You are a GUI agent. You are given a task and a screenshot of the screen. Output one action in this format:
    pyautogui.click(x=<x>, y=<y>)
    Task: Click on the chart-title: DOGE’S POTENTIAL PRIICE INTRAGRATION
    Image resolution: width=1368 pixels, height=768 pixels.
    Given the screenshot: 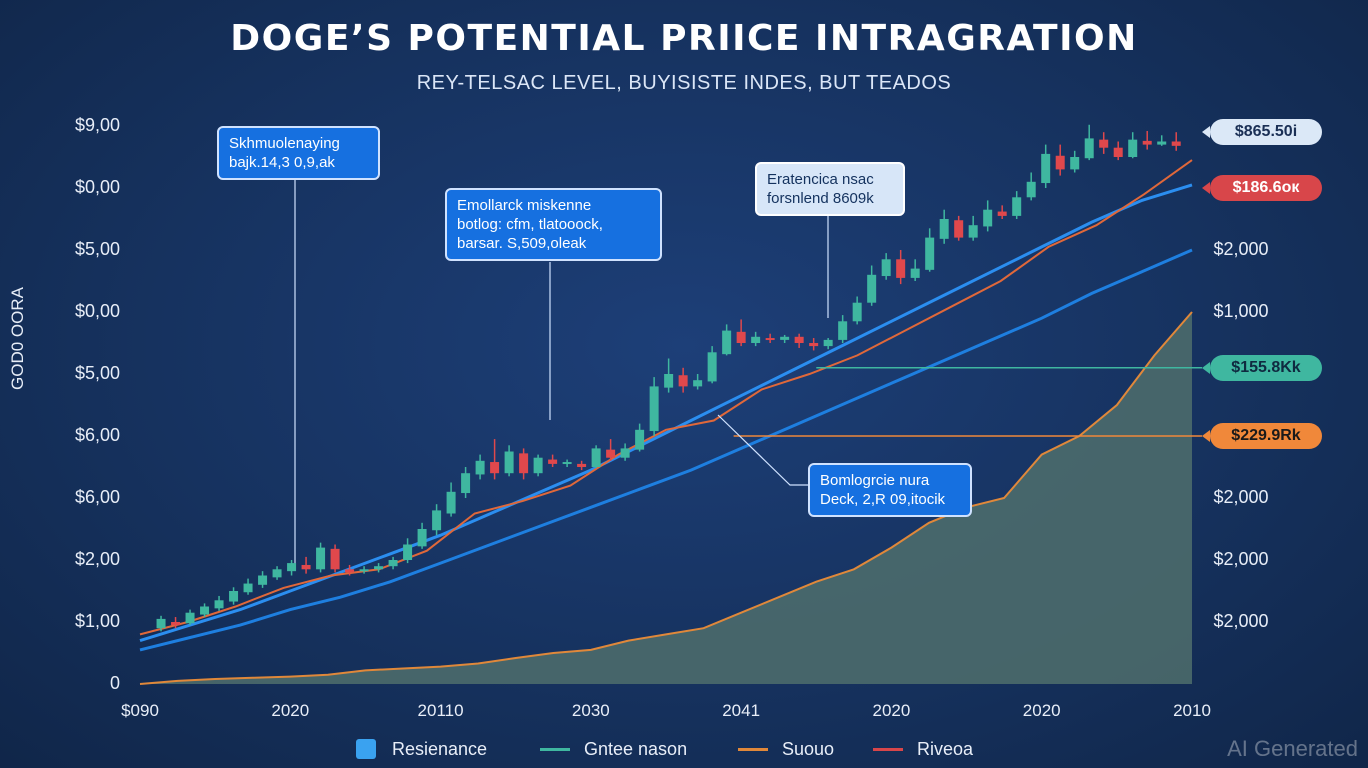 What is the action you would take?
    pyautogui.click(x=684, y=38)
    